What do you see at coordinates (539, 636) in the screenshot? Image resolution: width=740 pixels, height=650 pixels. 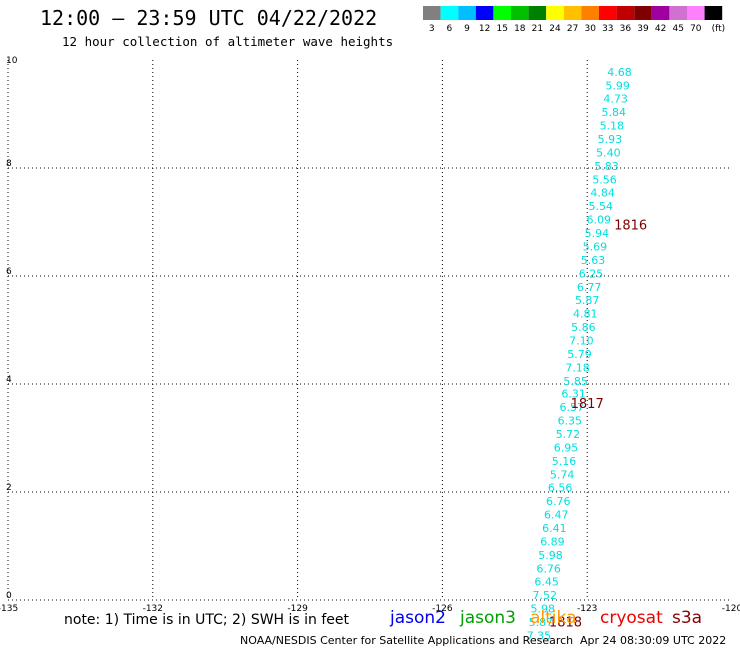 I see `data-point-label: 7.35` at bounding box center [539, 636].